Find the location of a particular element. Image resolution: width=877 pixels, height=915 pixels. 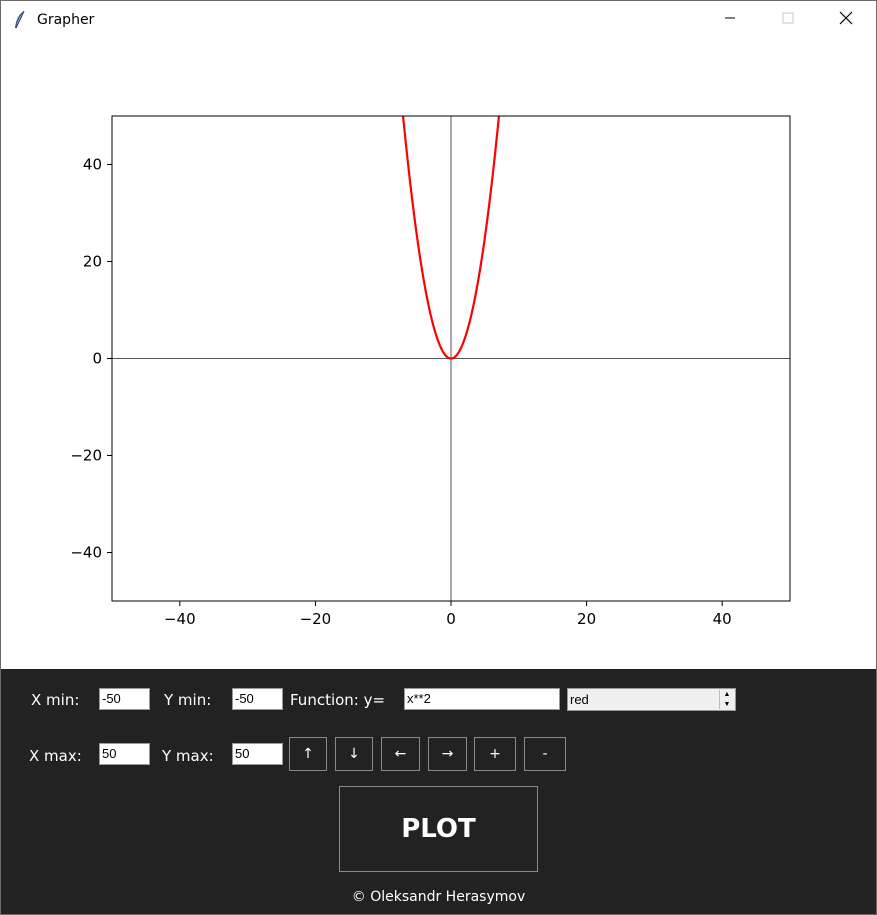

x-tick-label: 0 is located at coordinates (451, 619).